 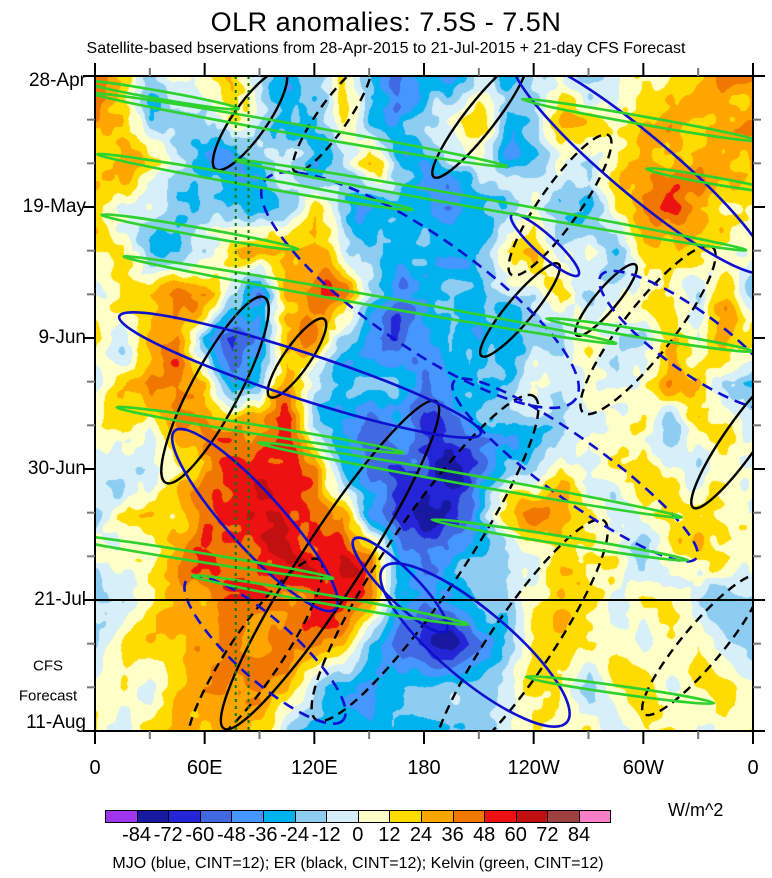 I want to click on longitude-tick-label: 120W, so click(x=533, y=768).